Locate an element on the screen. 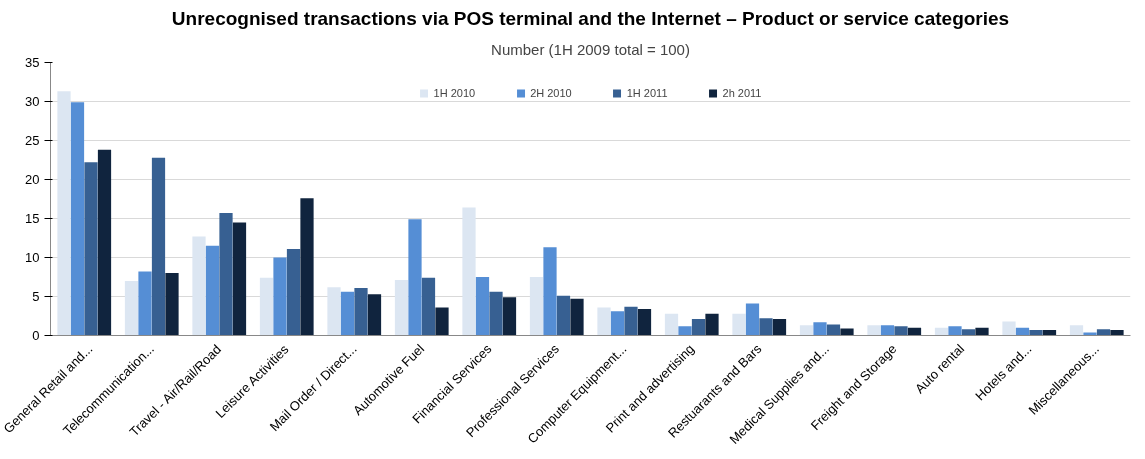  y-tick-label: 10 is located at coordinates (32, 257).